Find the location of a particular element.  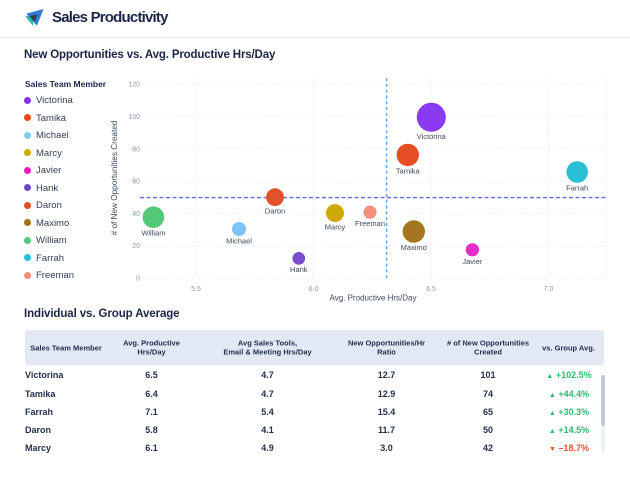

svg-text: 100 is located at coordinates (134, 117).